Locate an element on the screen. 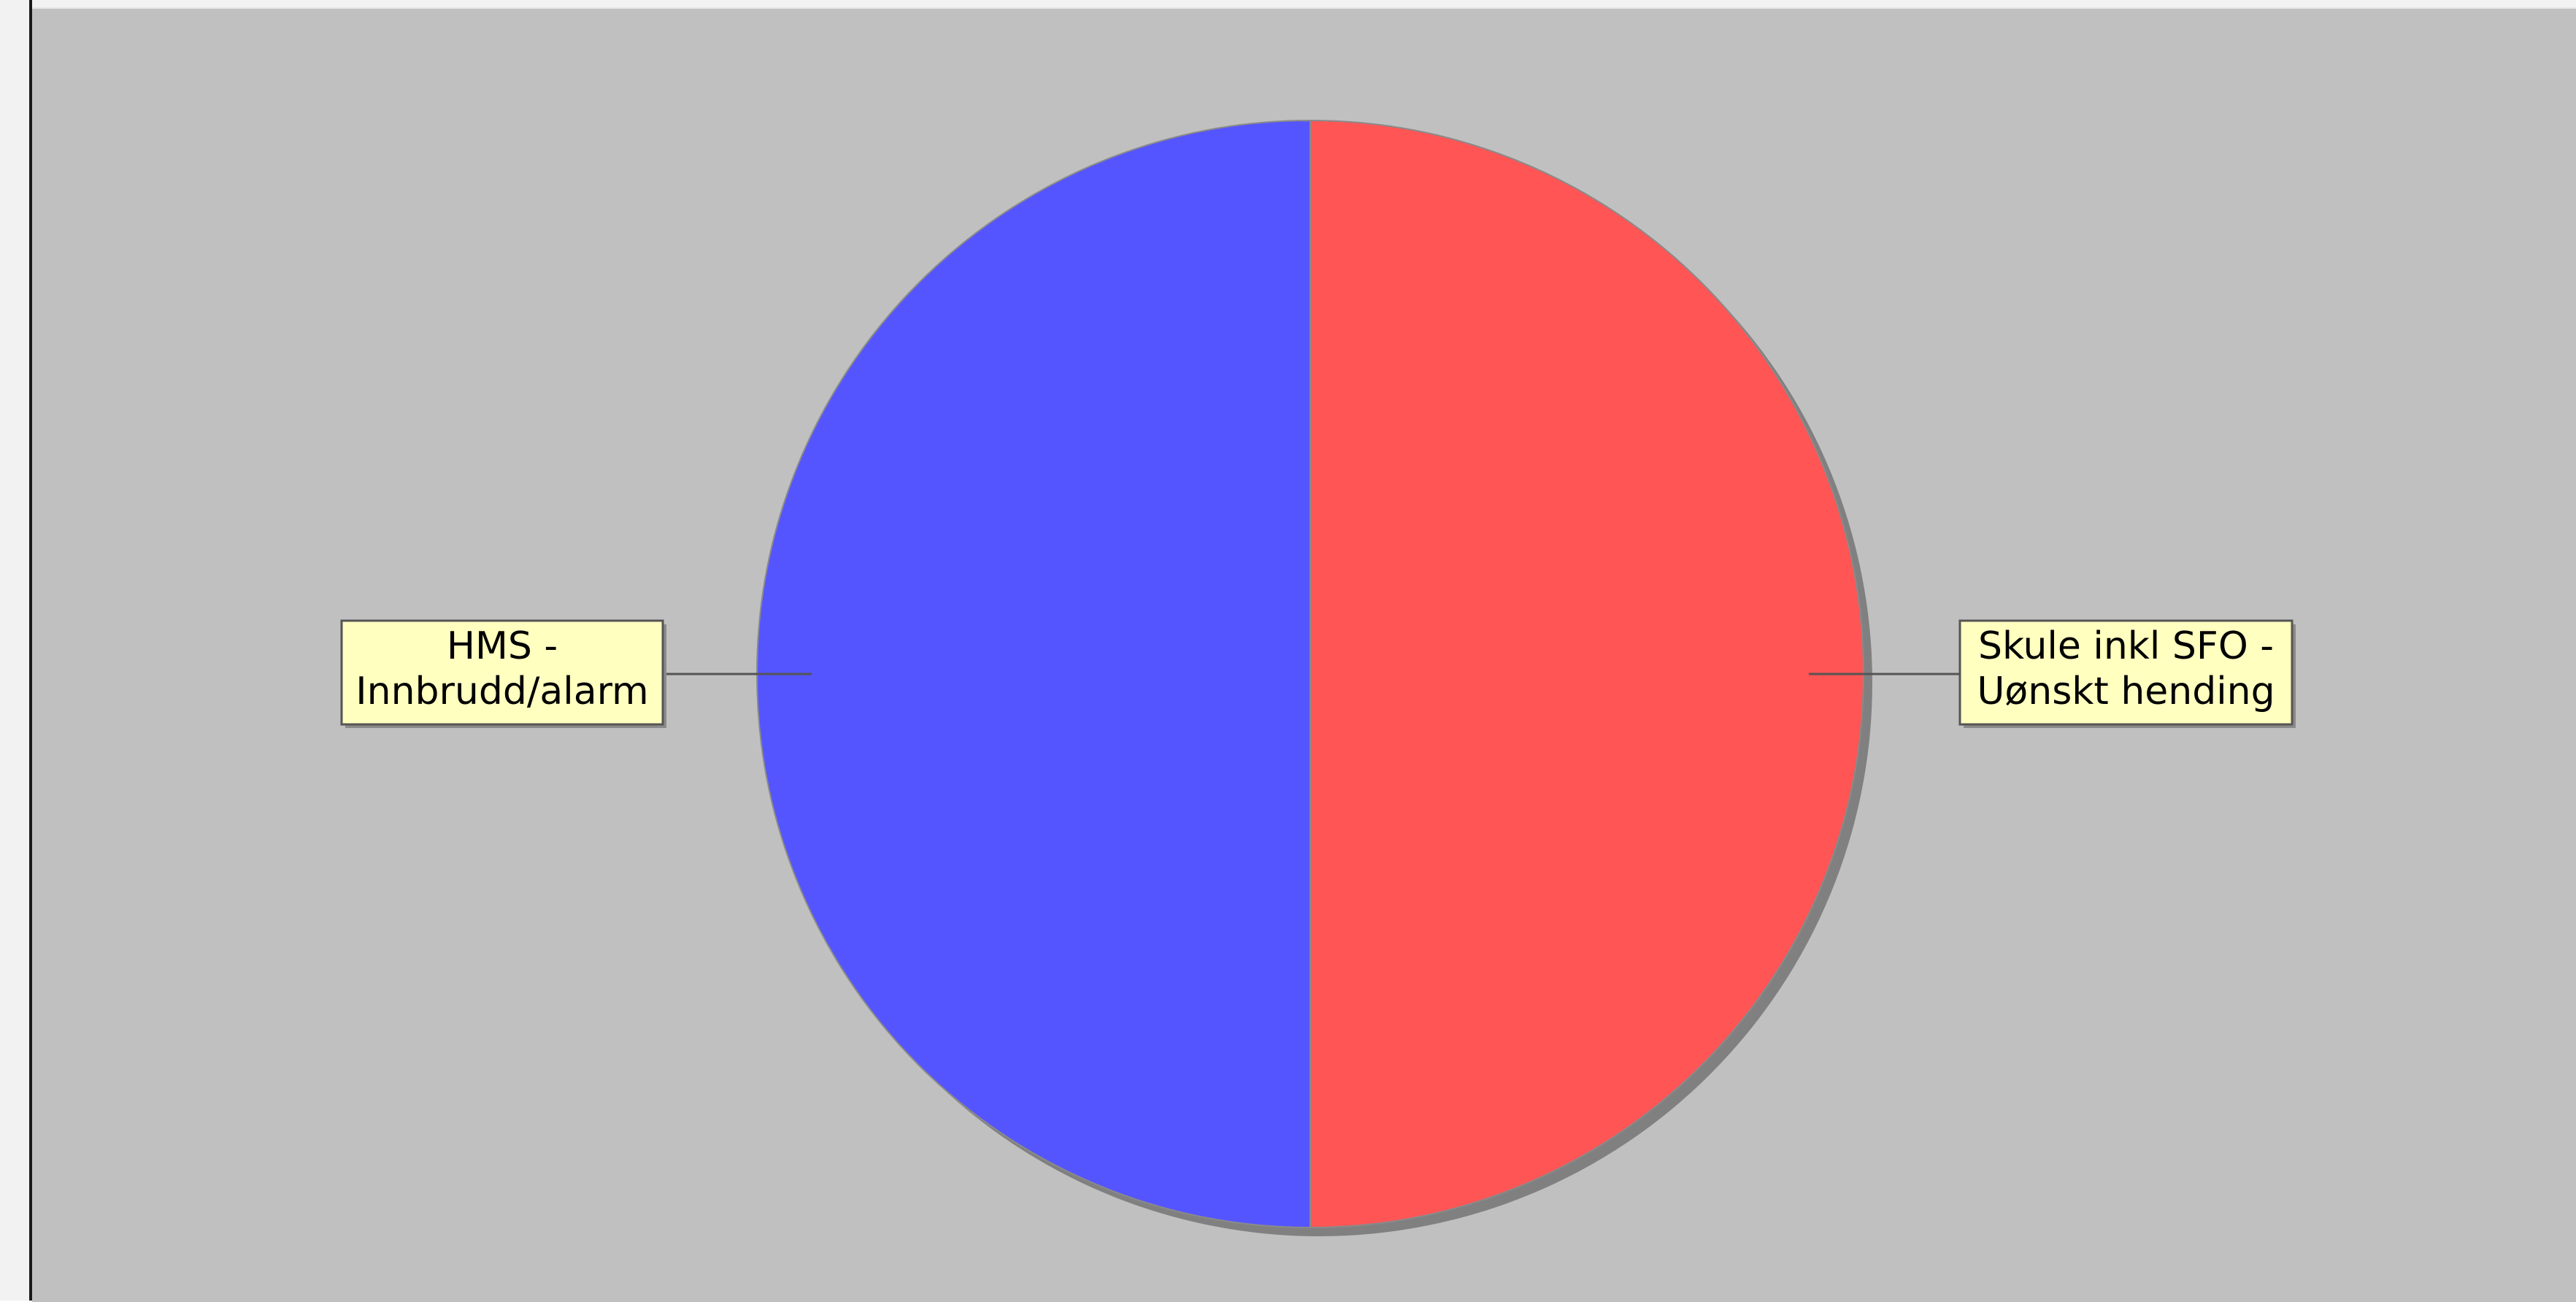  slice-label-line: Uønskt hending is located at coordinates (2126, 691).